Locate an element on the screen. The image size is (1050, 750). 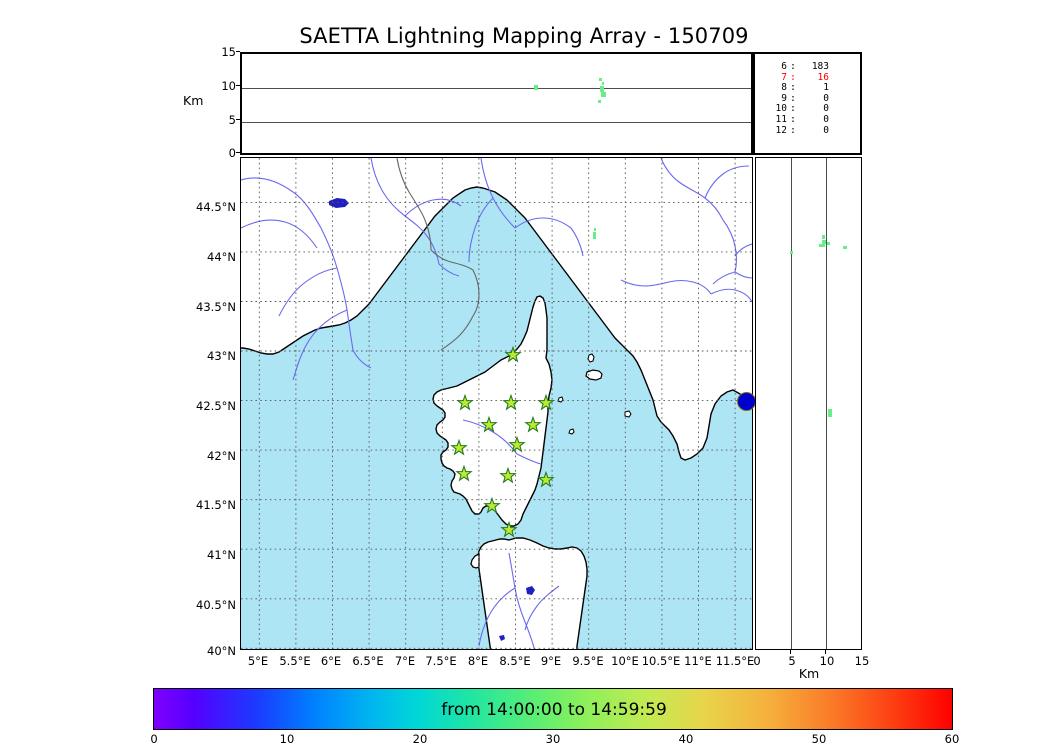
stats-row-7: 7: 16 is located at coordinates (797, 77).